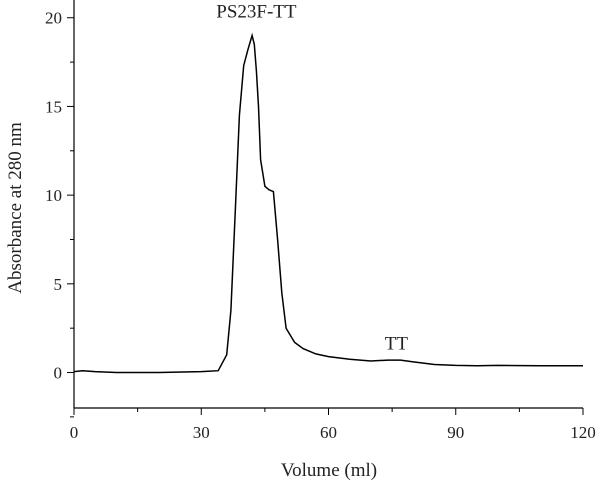  What do you see at coordinates (329, 470) in the screenshot?
I see `x-axis-label: Volume (ml)` at bounding box center [329, 470].